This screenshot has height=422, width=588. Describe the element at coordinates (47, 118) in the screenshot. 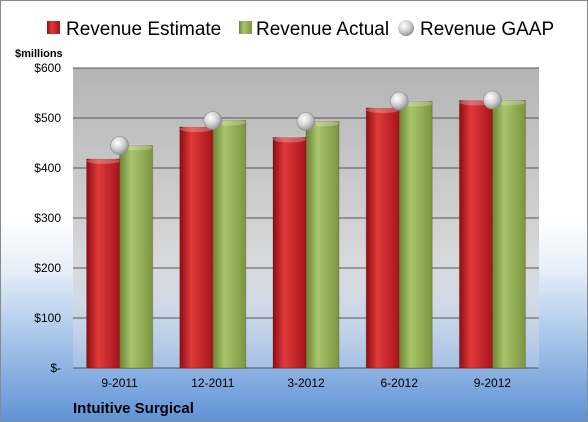

I see `y-tick-label: $500` at that location.